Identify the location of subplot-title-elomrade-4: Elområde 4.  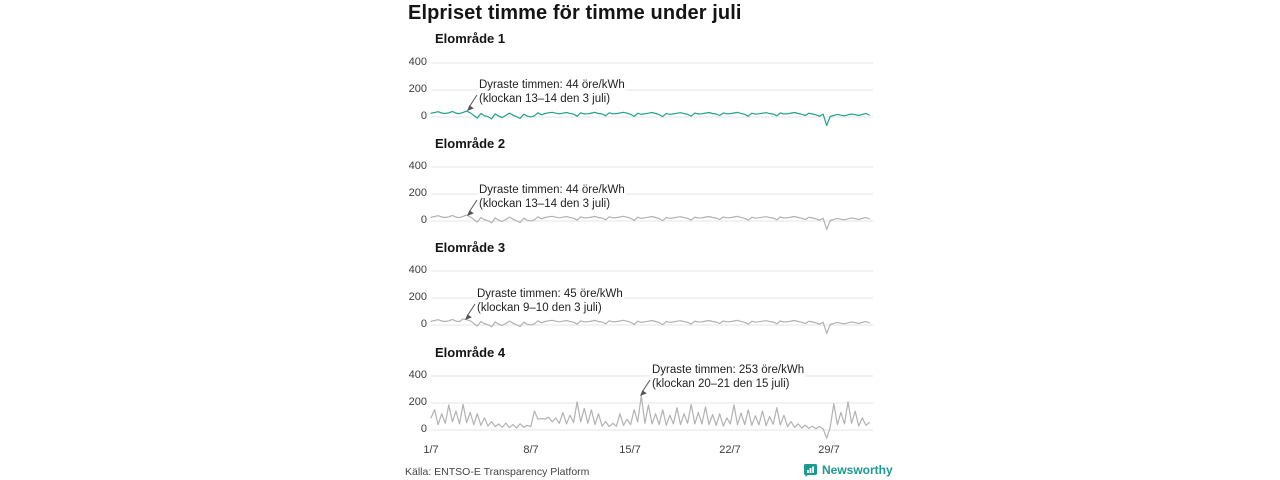
(470, 352).